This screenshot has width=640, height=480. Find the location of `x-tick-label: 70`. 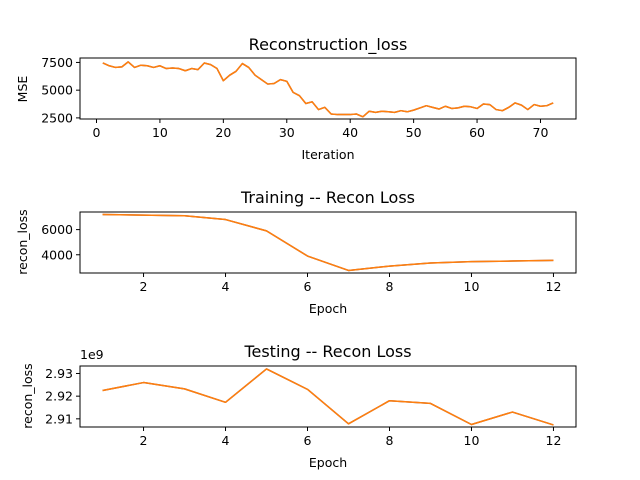

x-tick-label: 70 is located at coordinates (541, 132).